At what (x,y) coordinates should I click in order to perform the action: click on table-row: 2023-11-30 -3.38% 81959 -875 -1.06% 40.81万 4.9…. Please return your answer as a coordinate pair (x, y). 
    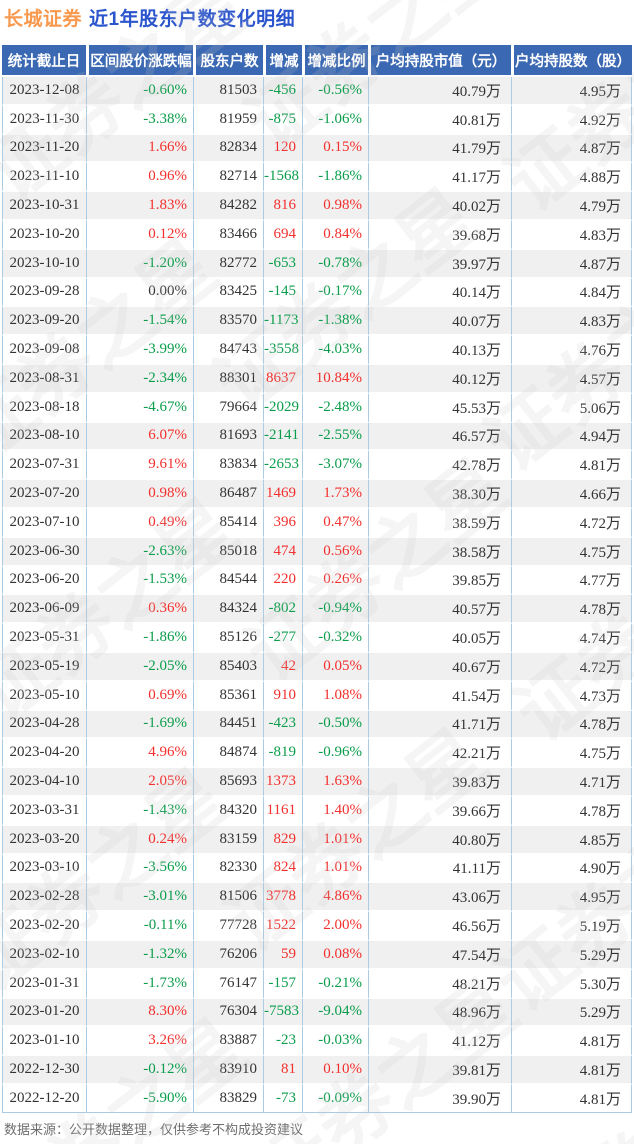
    Looking at the image, I should click on (317, 120).